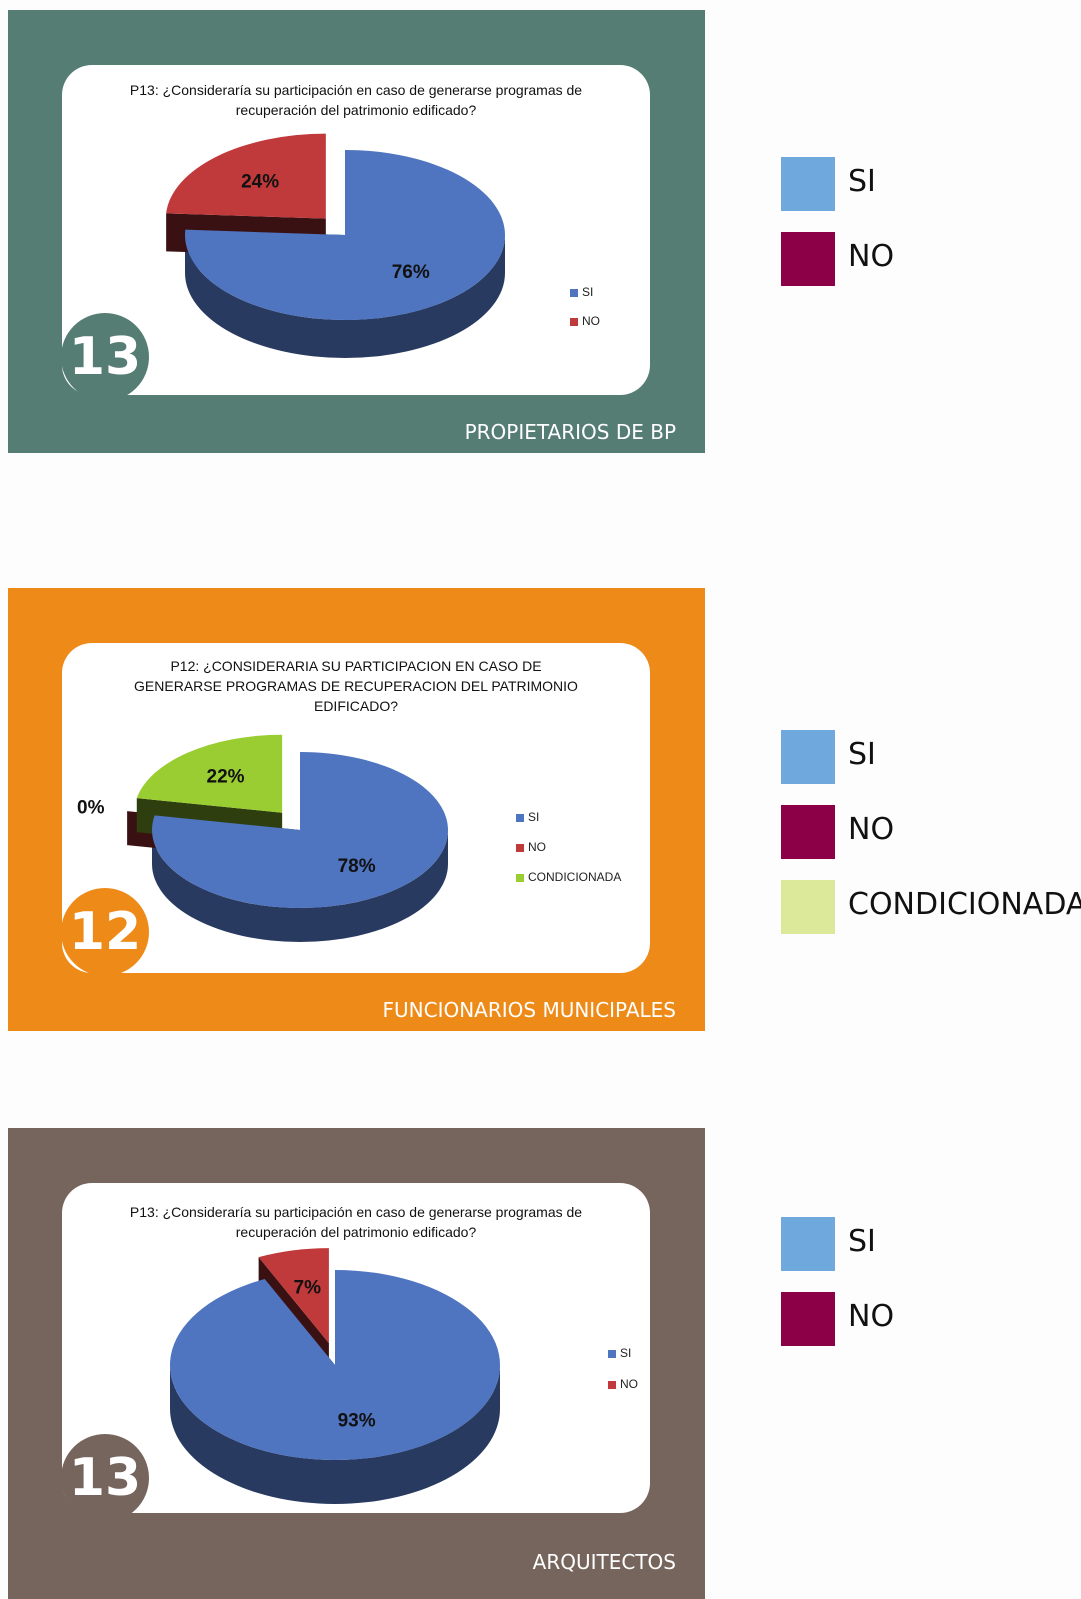 This screenshot has width=1081, height=1599. I want to click on data-label: 22%, so click(226, 777).